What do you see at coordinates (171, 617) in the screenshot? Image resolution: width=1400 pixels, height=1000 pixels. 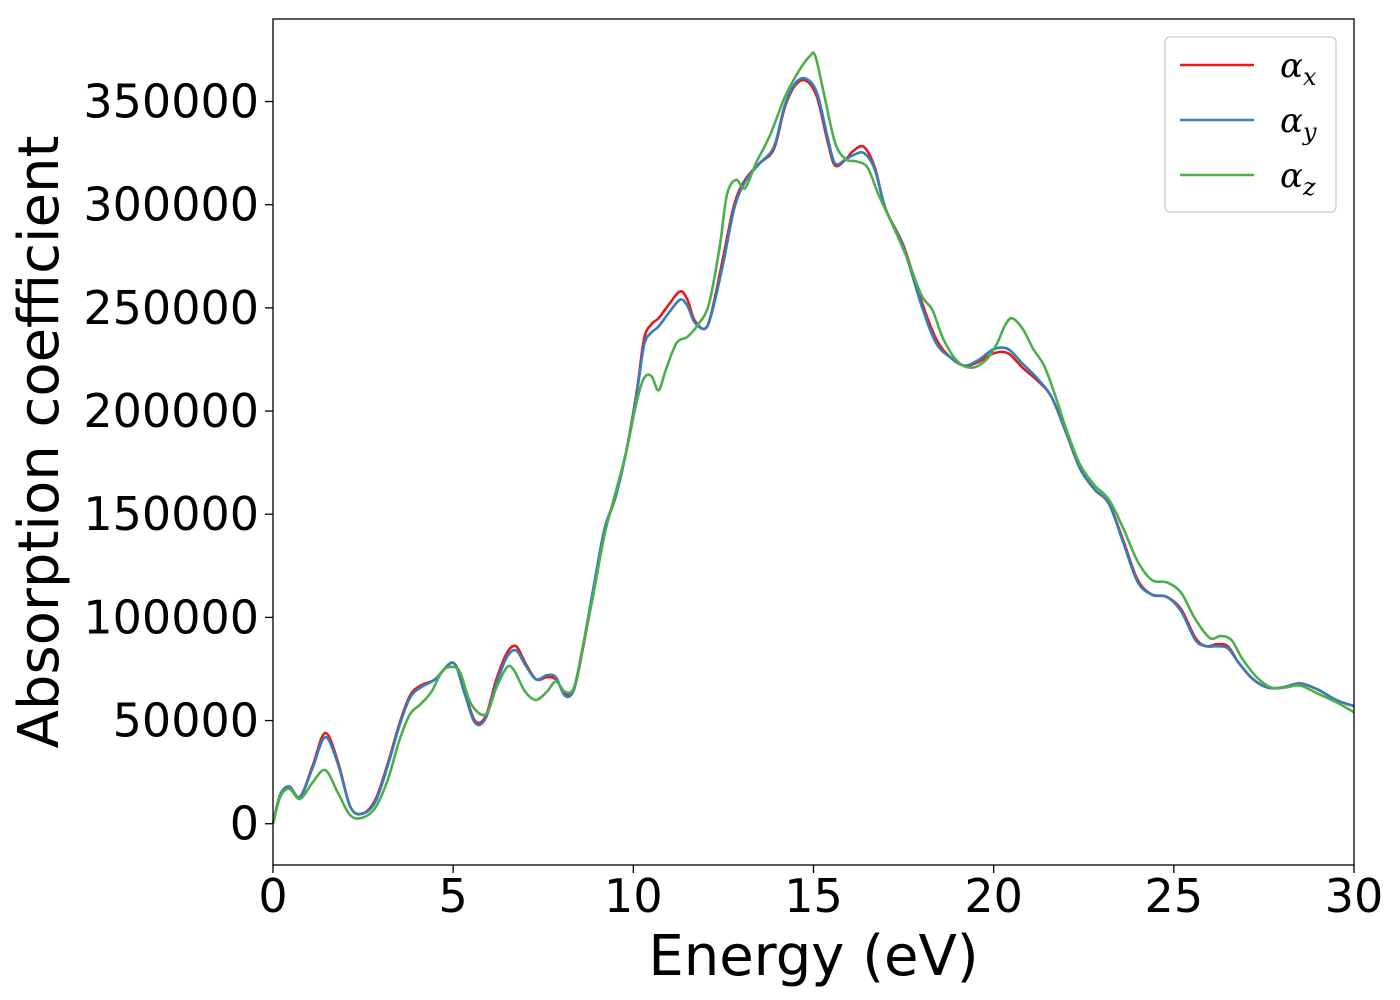 I see `y-tick-label: 100000` at bounding box center [171, 617].